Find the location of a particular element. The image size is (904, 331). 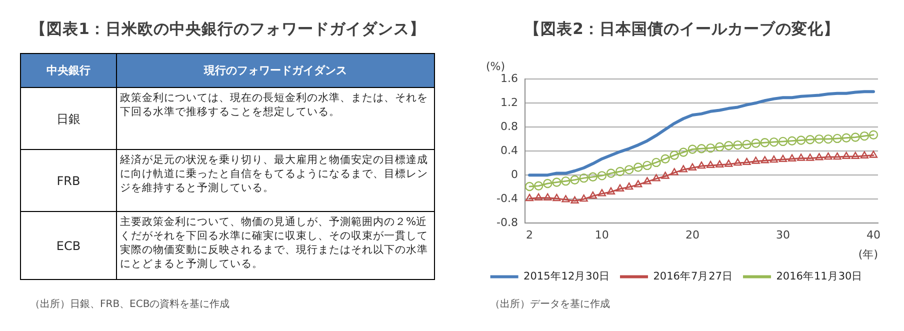

text: ECB is located at coordinates (68, 246).